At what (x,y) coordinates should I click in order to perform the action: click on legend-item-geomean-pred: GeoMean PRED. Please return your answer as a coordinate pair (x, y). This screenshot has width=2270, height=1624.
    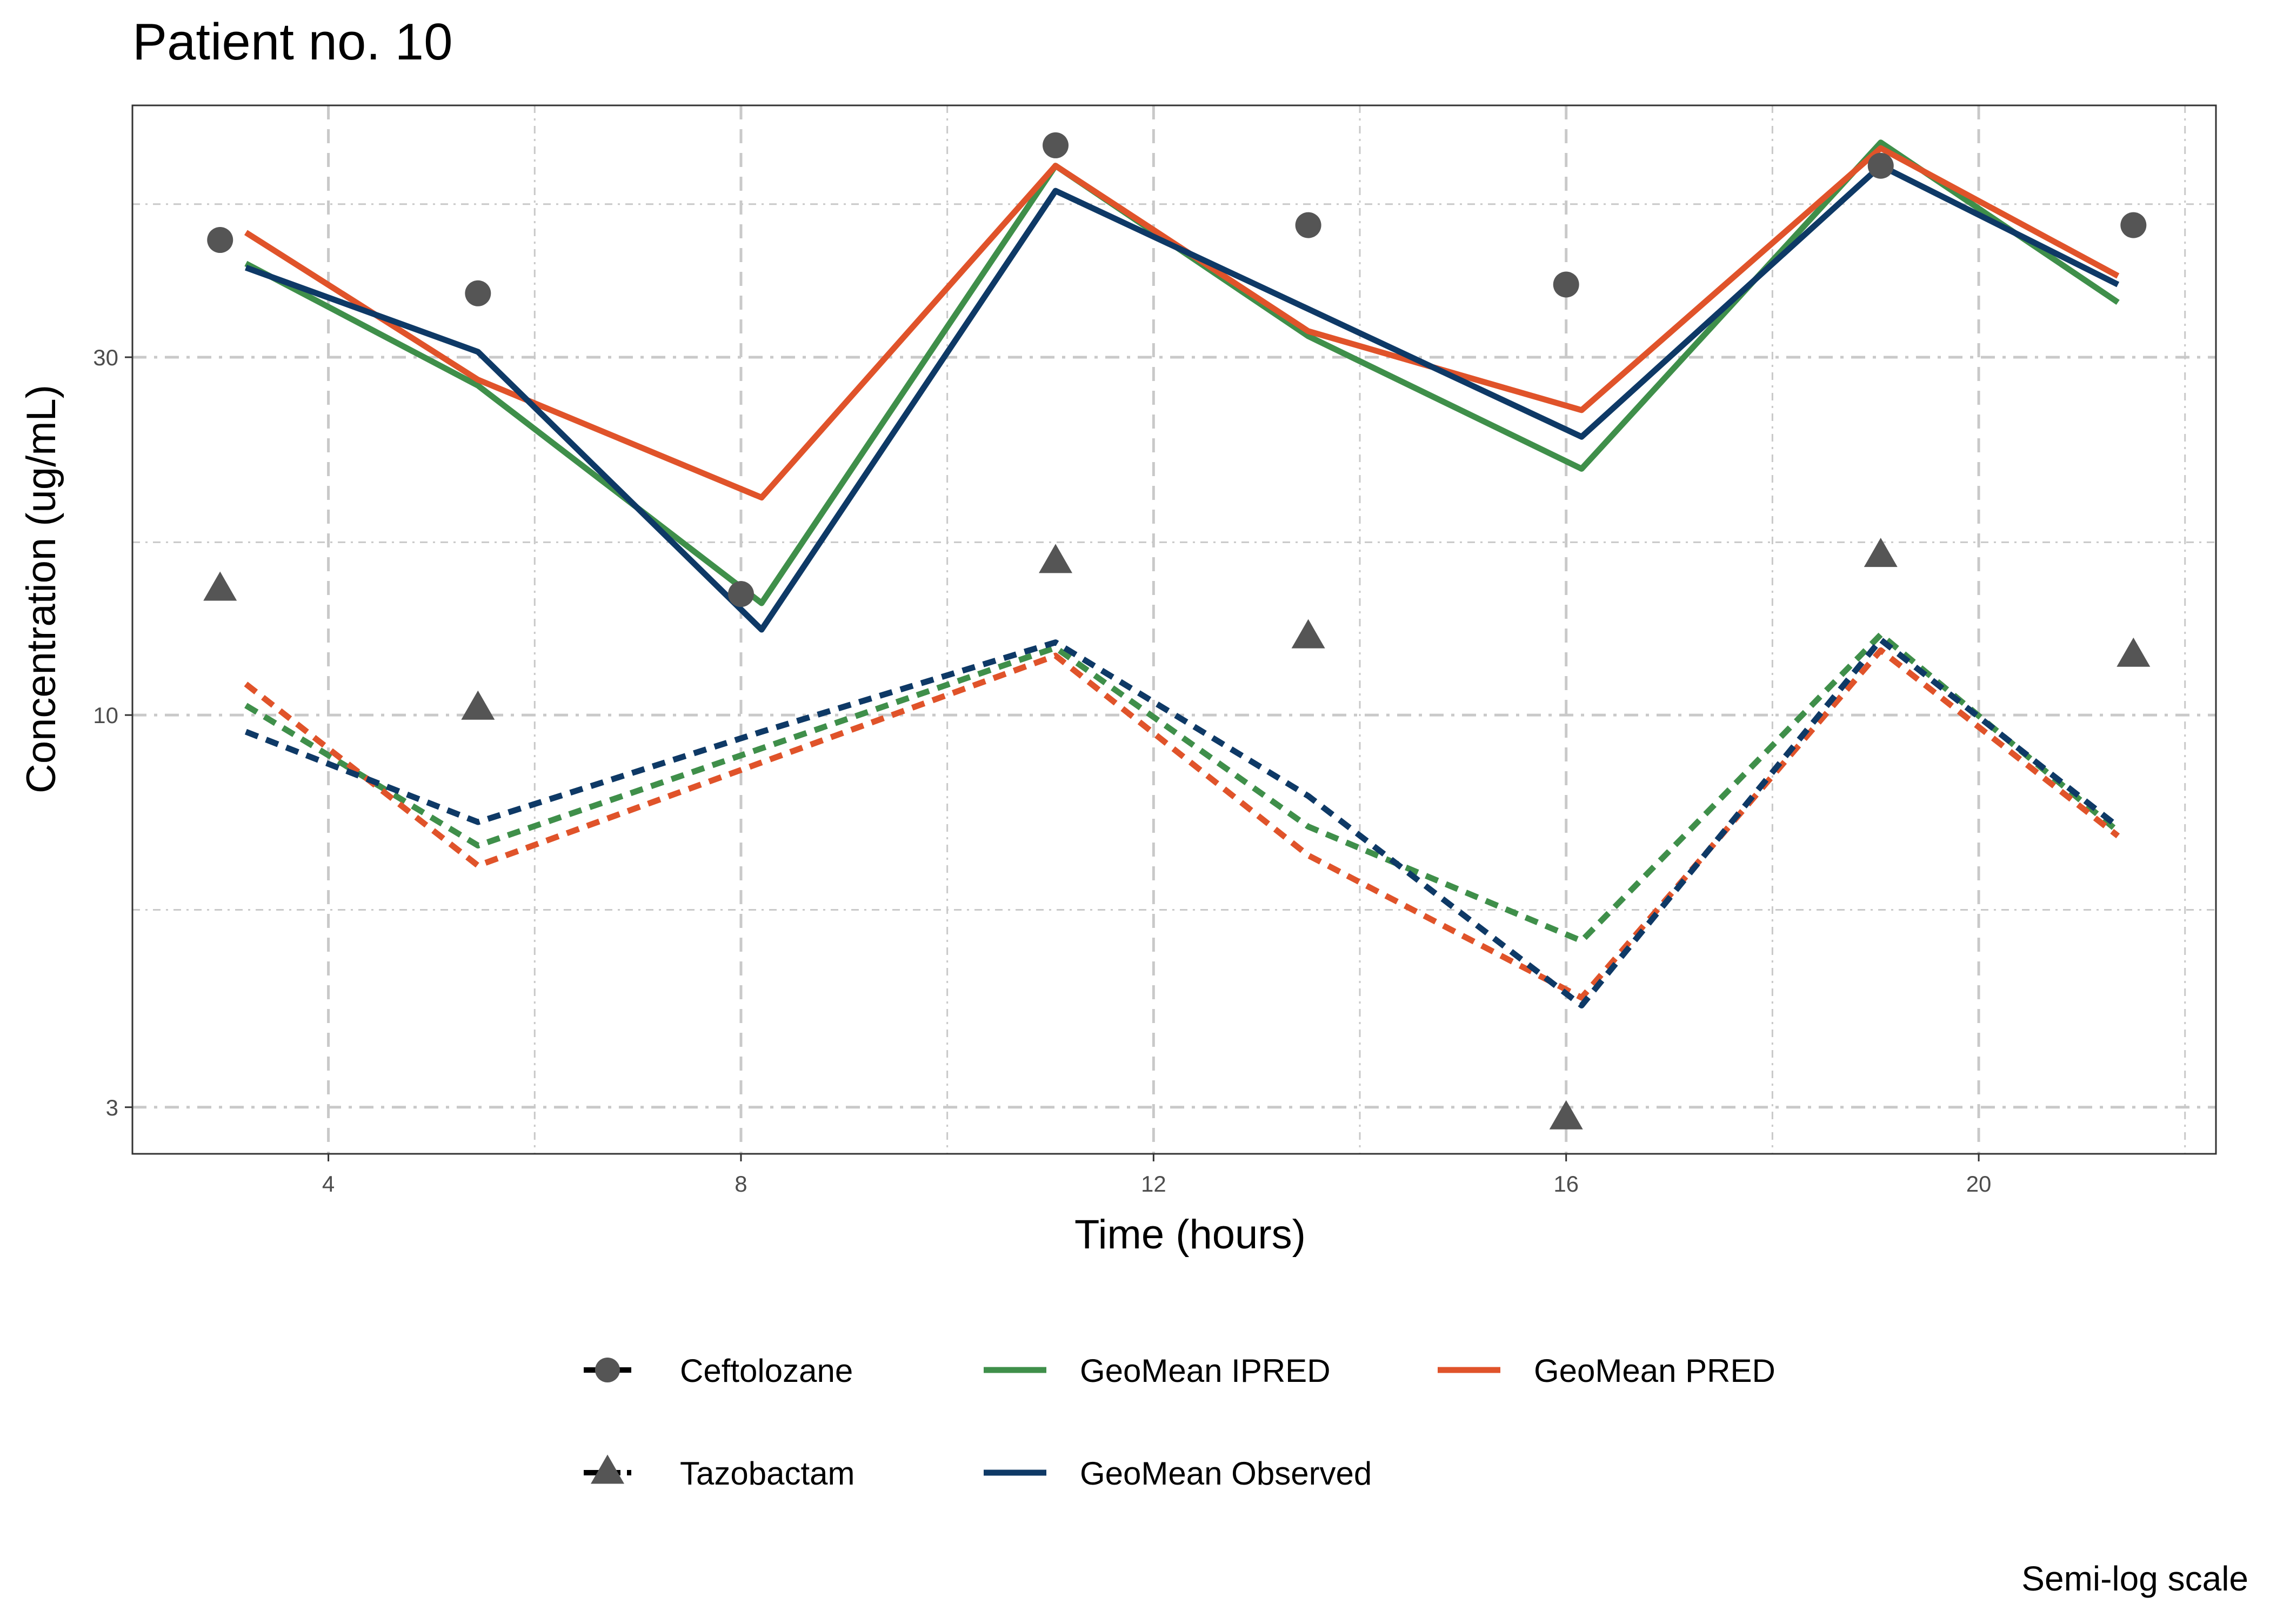
    Looking at the image, I should click on (1606, 1371).